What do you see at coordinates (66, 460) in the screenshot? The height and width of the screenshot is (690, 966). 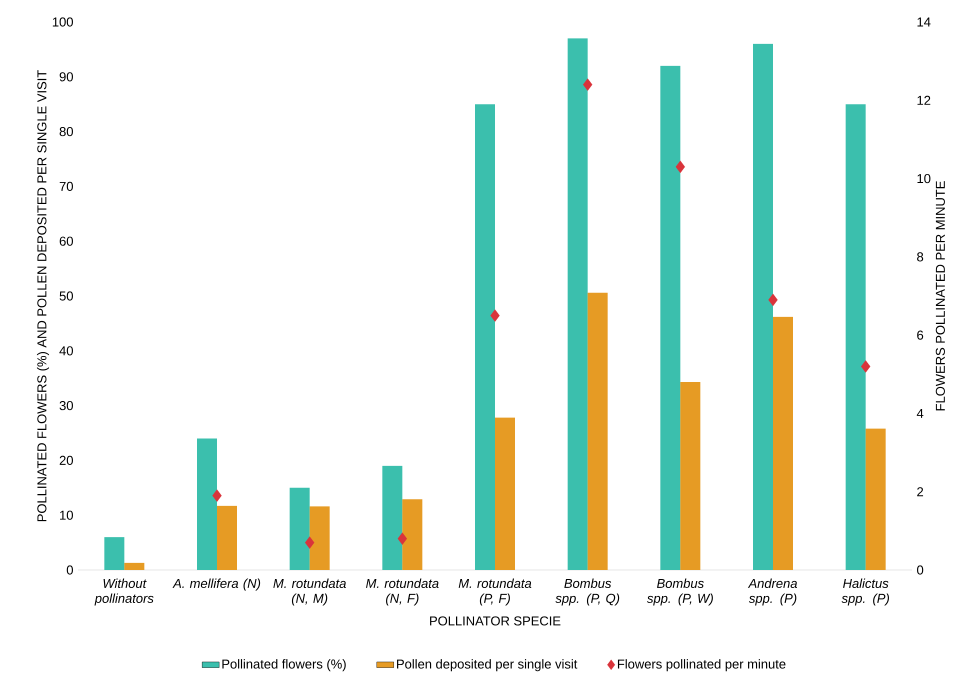 I see `y-tick-label: 20` at bounding box center [66, 460].